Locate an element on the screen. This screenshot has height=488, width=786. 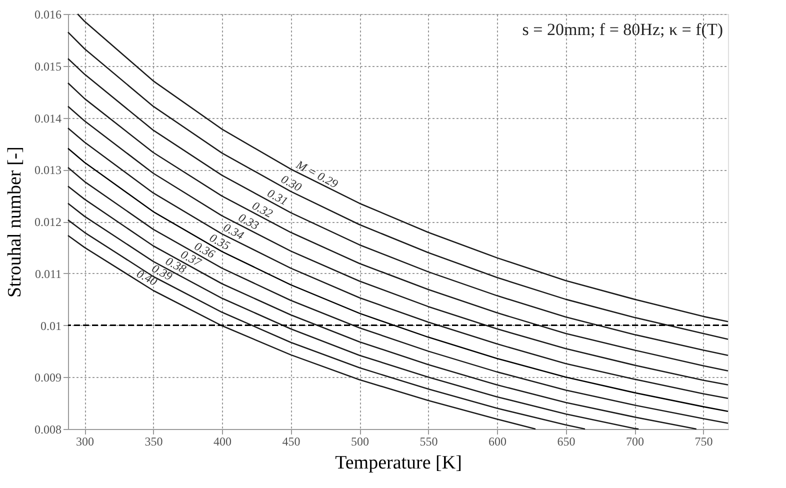
y-tick-label: 0.014 is located at coordinates (48, 118).